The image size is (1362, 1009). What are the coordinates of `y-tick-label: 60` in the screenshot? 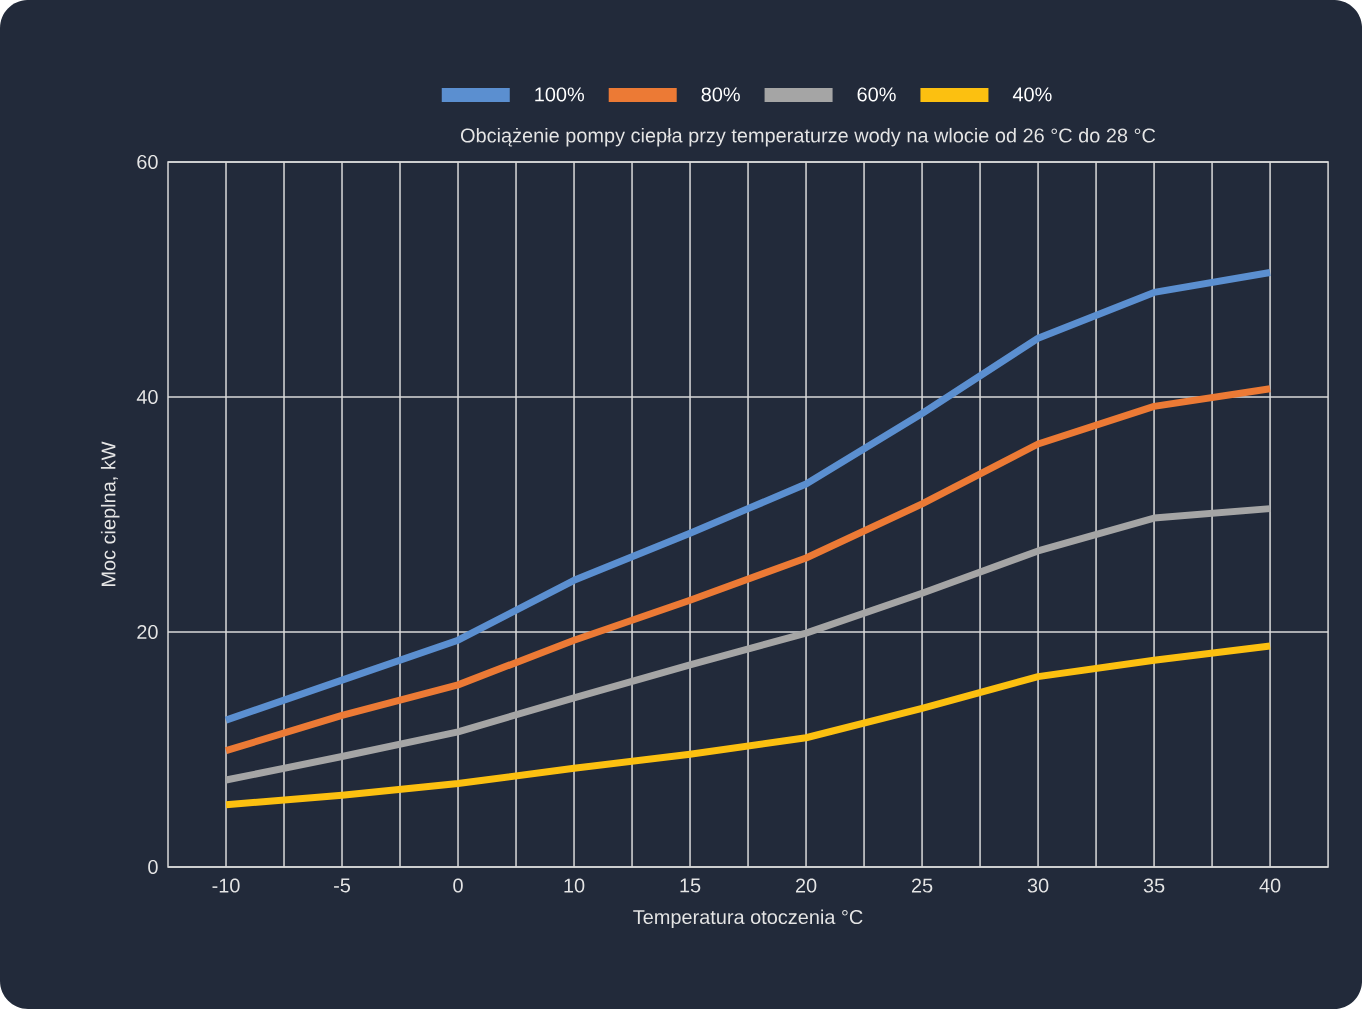 It's located at (147, 162).